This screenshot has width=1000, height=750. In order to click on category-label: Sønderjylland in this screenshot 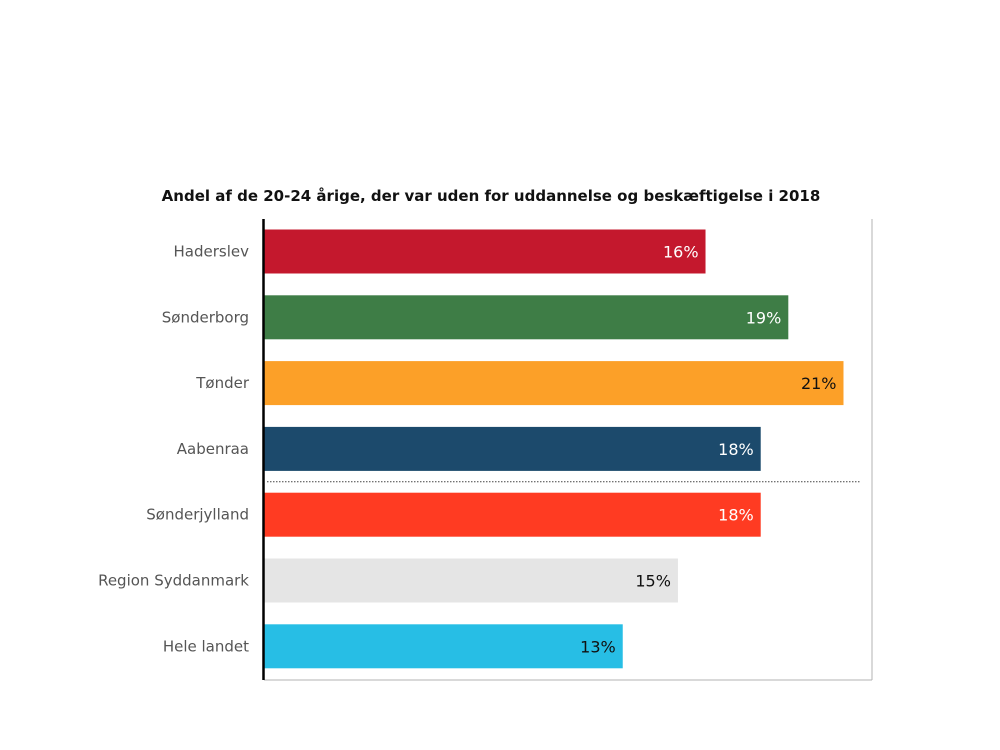, I will do `click(197, 515)`.